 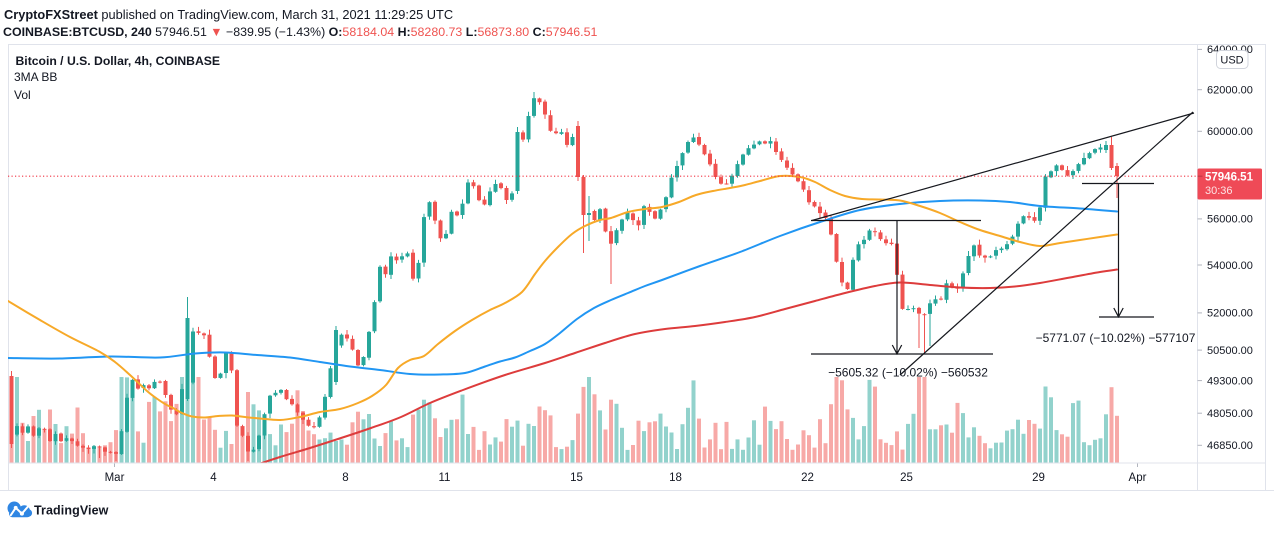 What do you see at coordinates (1038, 478) in the screenshot?
I see `svg-text: 29` at bounding box center [1038, 478].